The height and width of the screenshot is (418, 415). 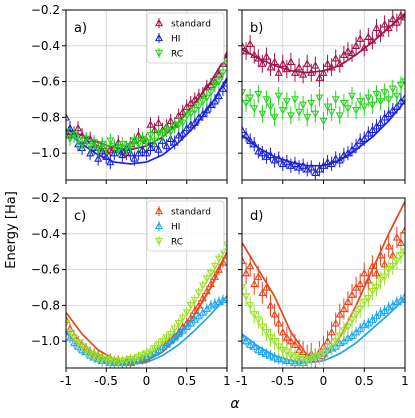 What do you see at coordinates (146, 108) in the screenshot?
I see `plot-area` at bounding box center [146, 108].